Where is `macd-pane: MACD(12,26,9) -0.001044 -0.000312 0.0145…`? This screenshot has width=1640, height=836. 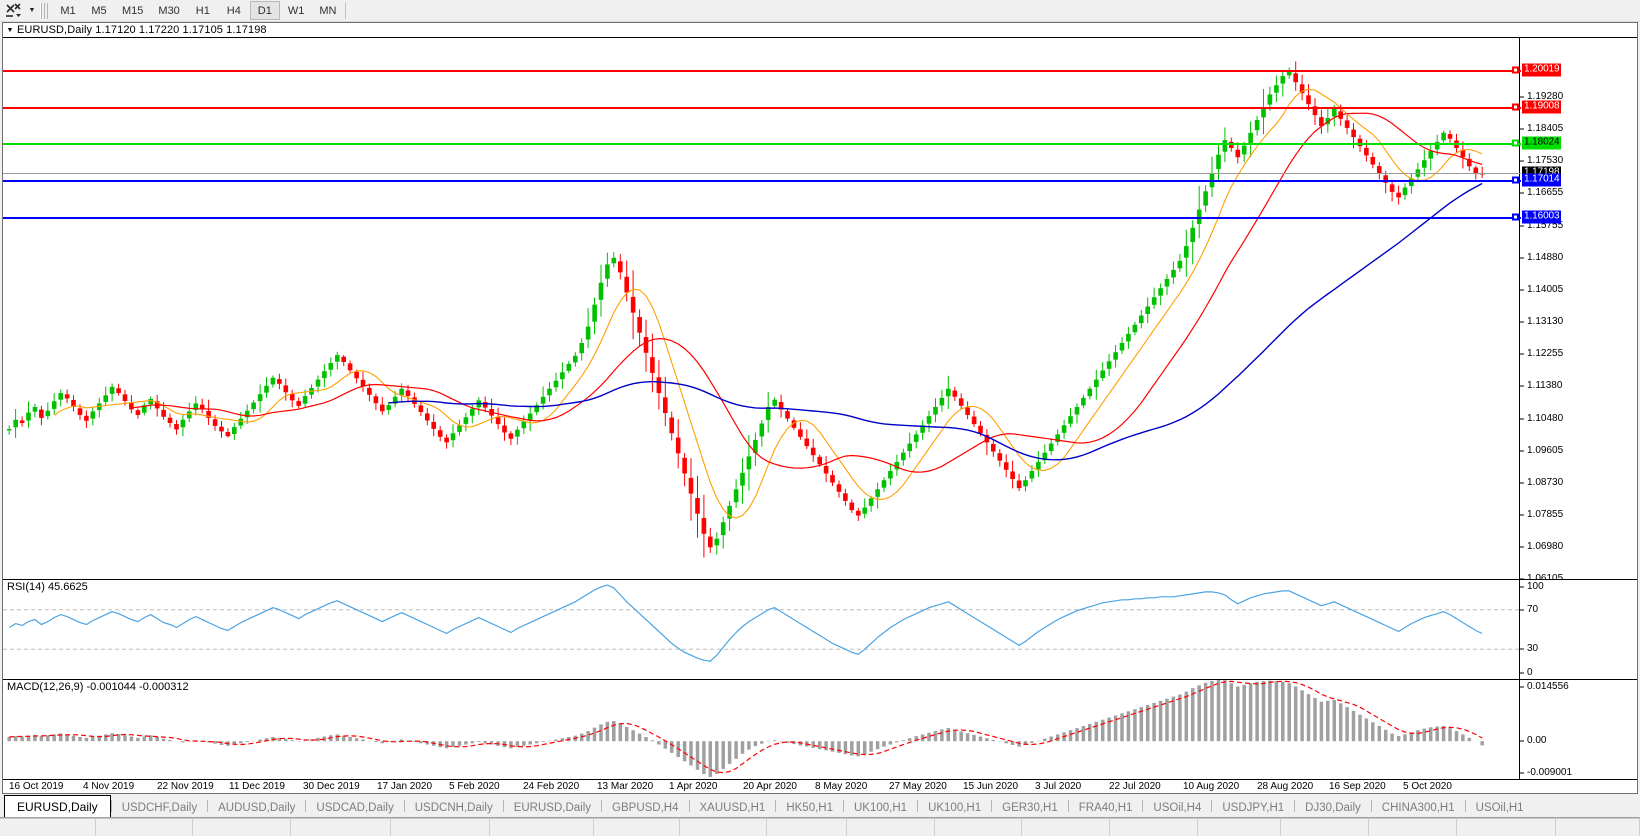
macd-pane: MACD(12,26,9) -0.001044 -0.000312 0.0145… is located at coordinates (820, 729).